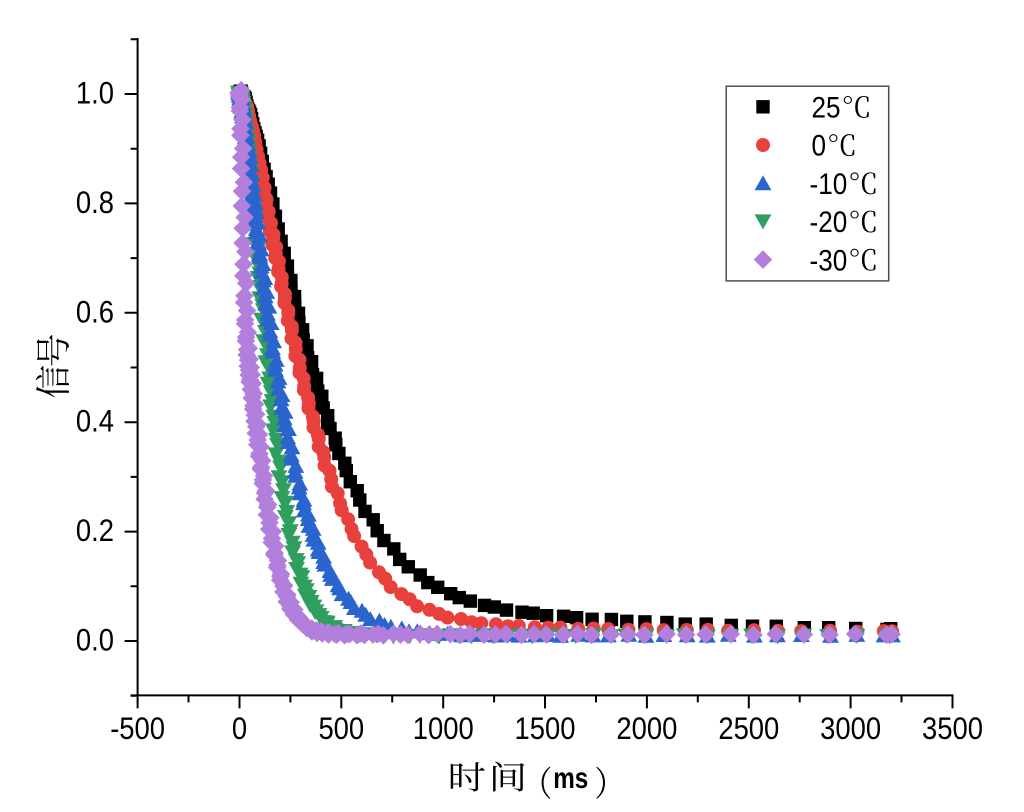  I want to click on svg-text: 25, so click(826, 107).